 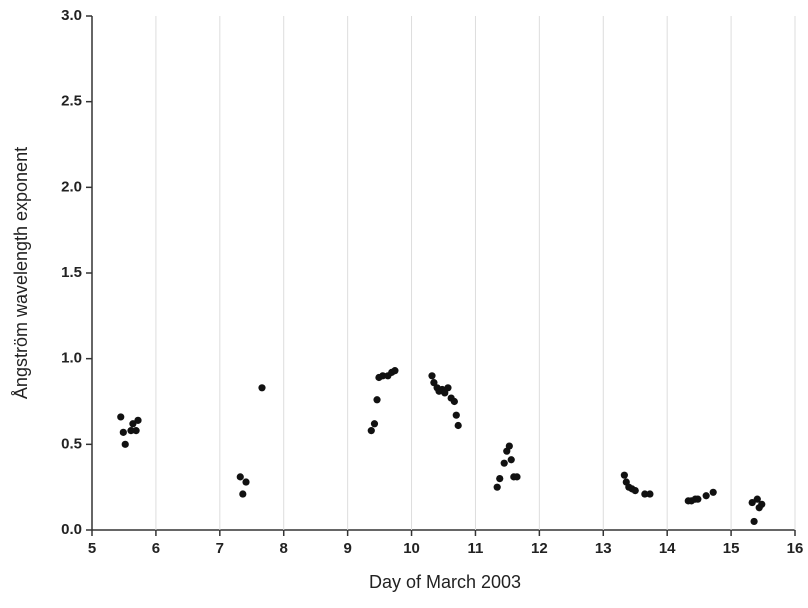 I want to click on x-tick-label: 11, so click(x=476, y=548).